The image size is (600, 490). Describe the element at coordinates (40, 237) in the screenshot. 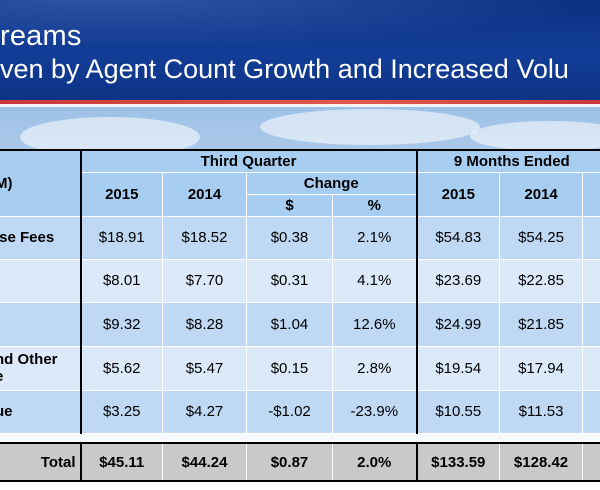

I see `row-label: ise Fees` at that location.